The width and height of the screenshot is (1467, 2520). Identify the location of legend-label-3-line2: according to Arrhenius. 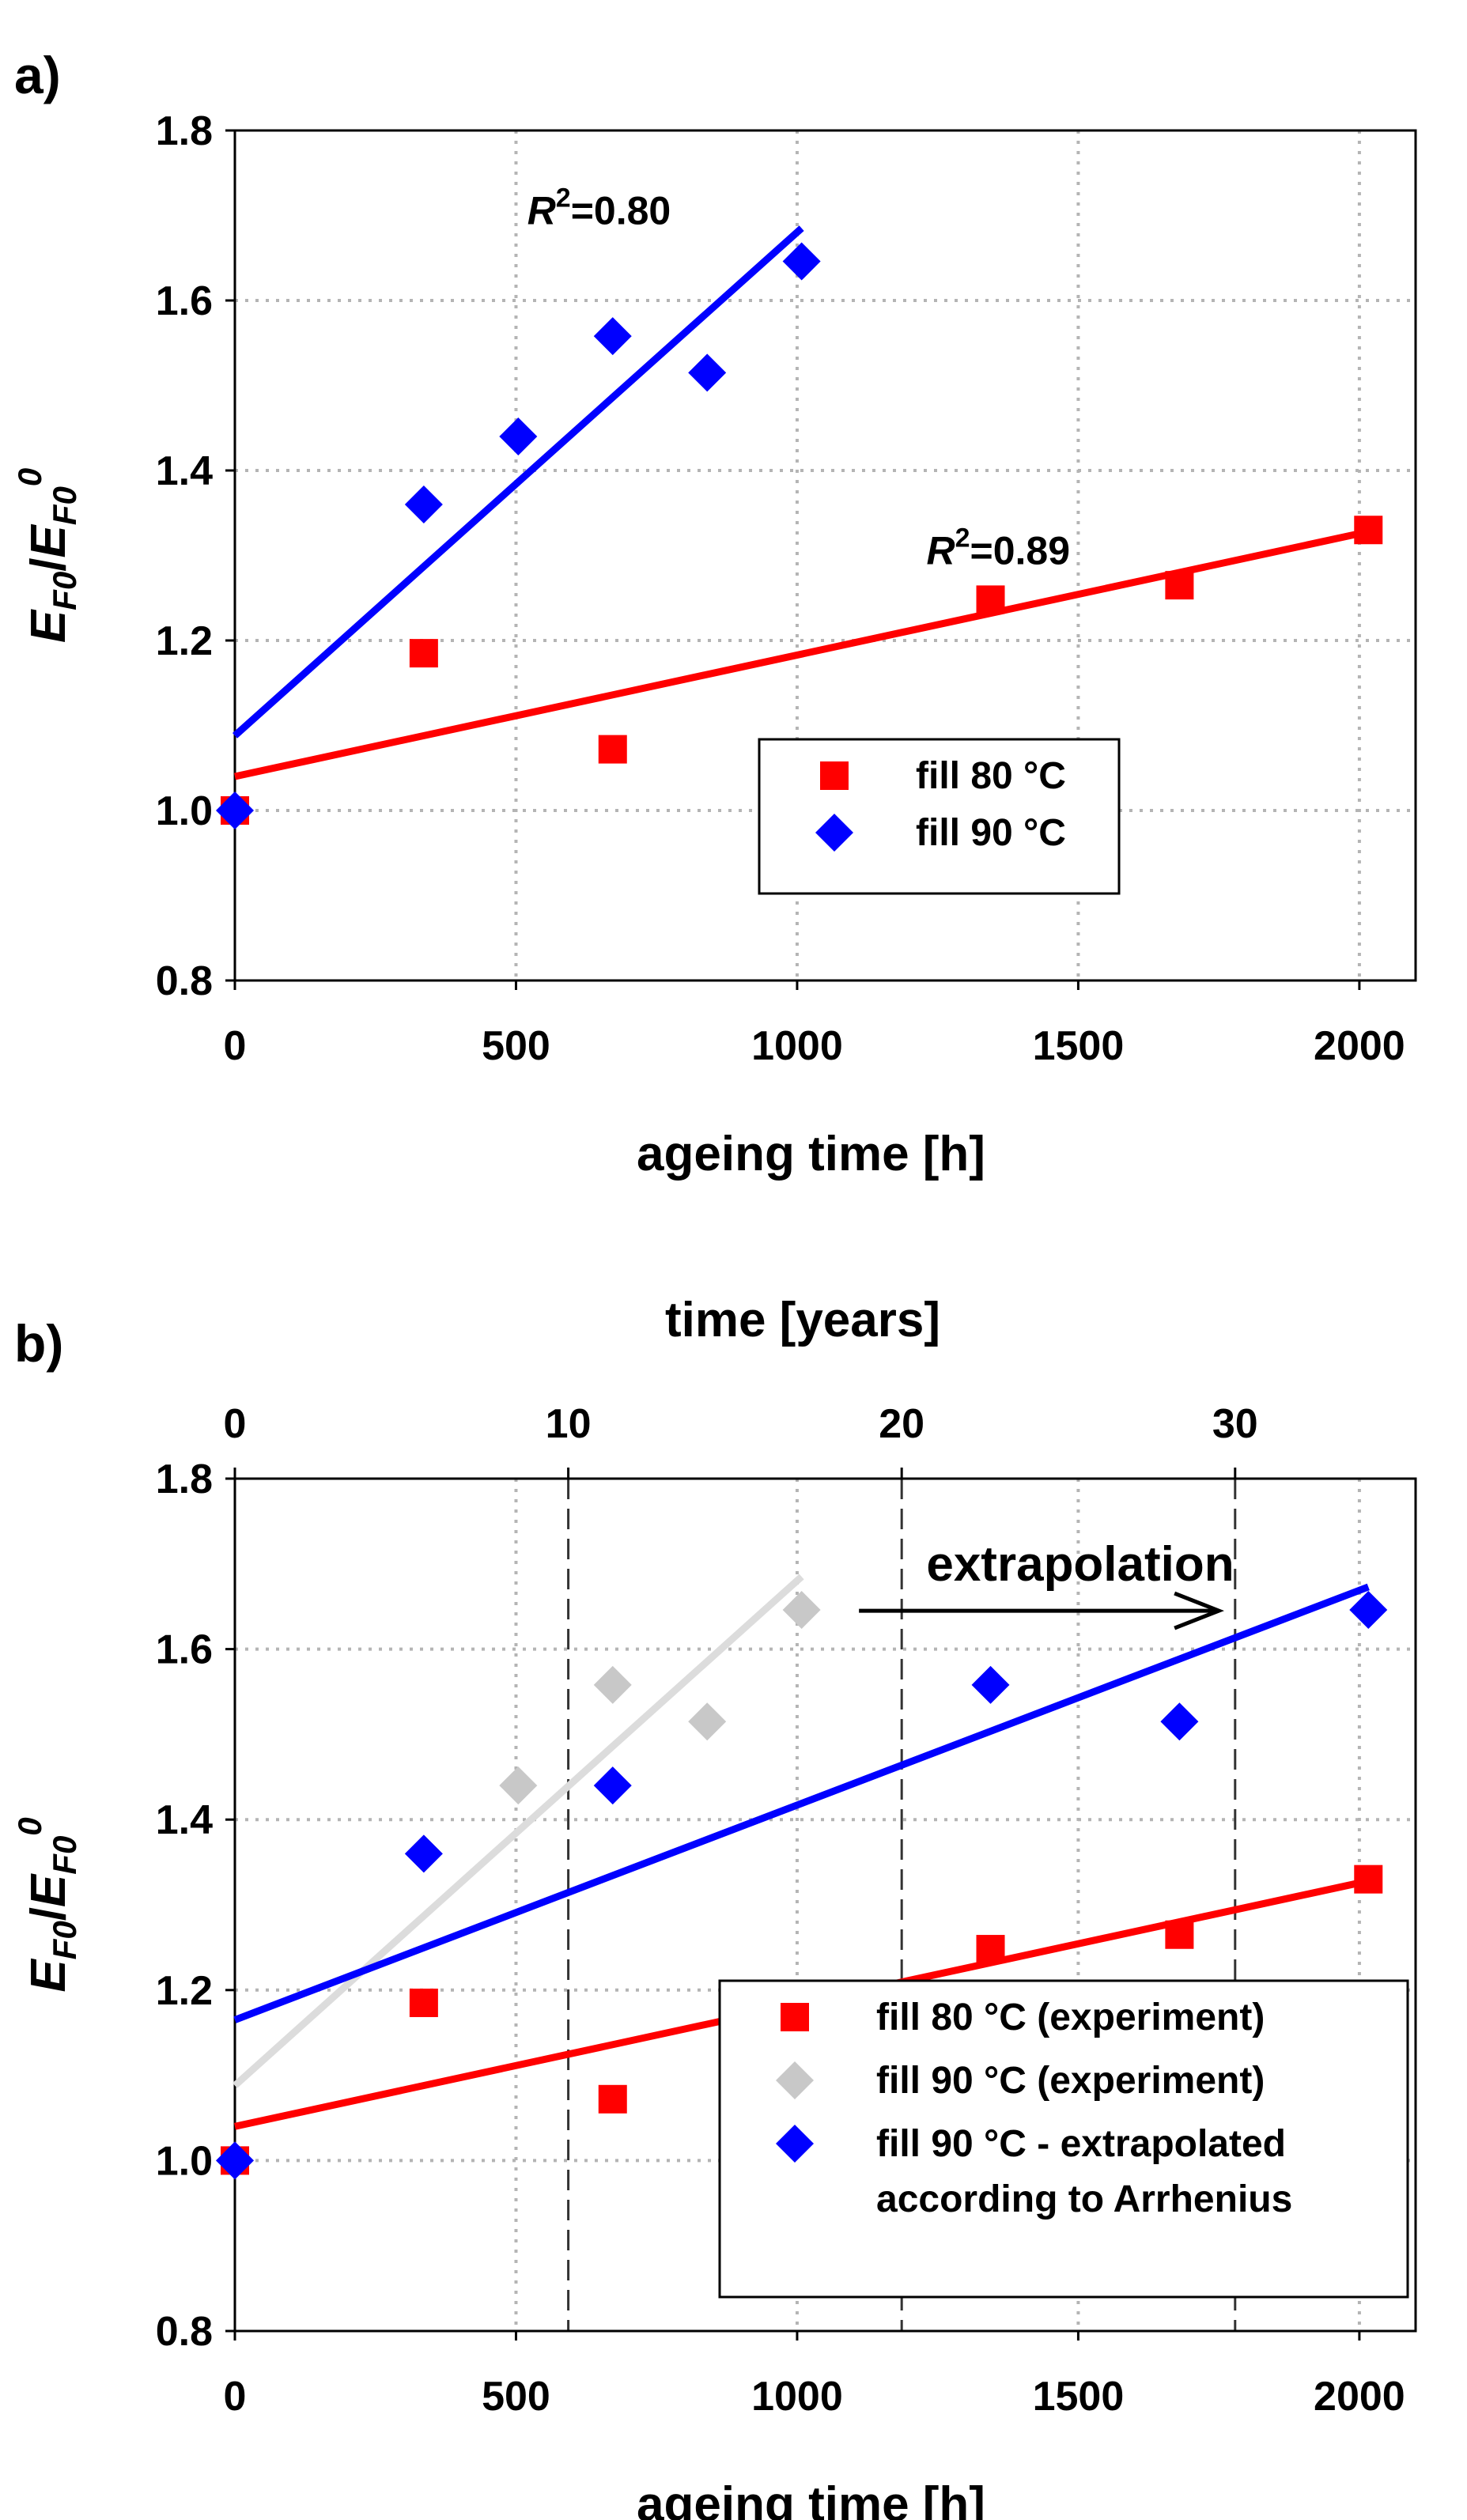
(1084, 2199).